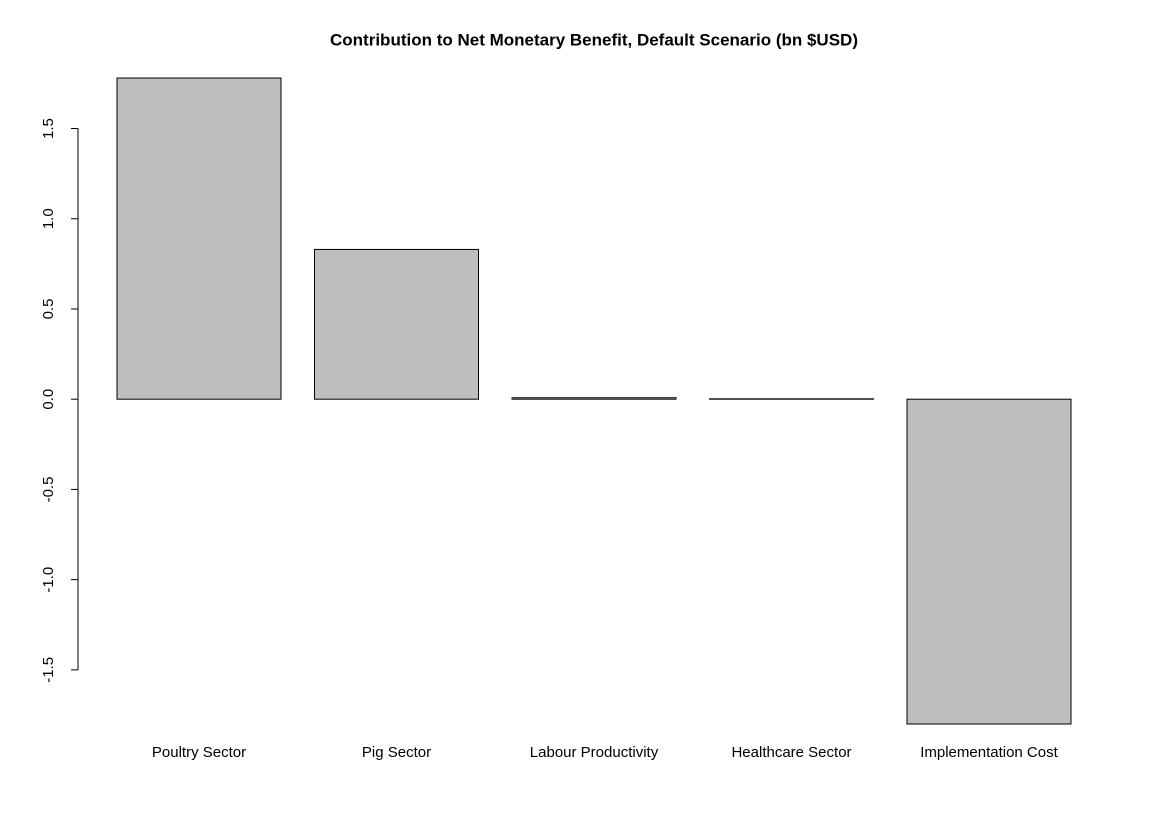 This screenshot has height=822, width=1150. I want to click on y-tick-label: 0.0, so click(48, 399).